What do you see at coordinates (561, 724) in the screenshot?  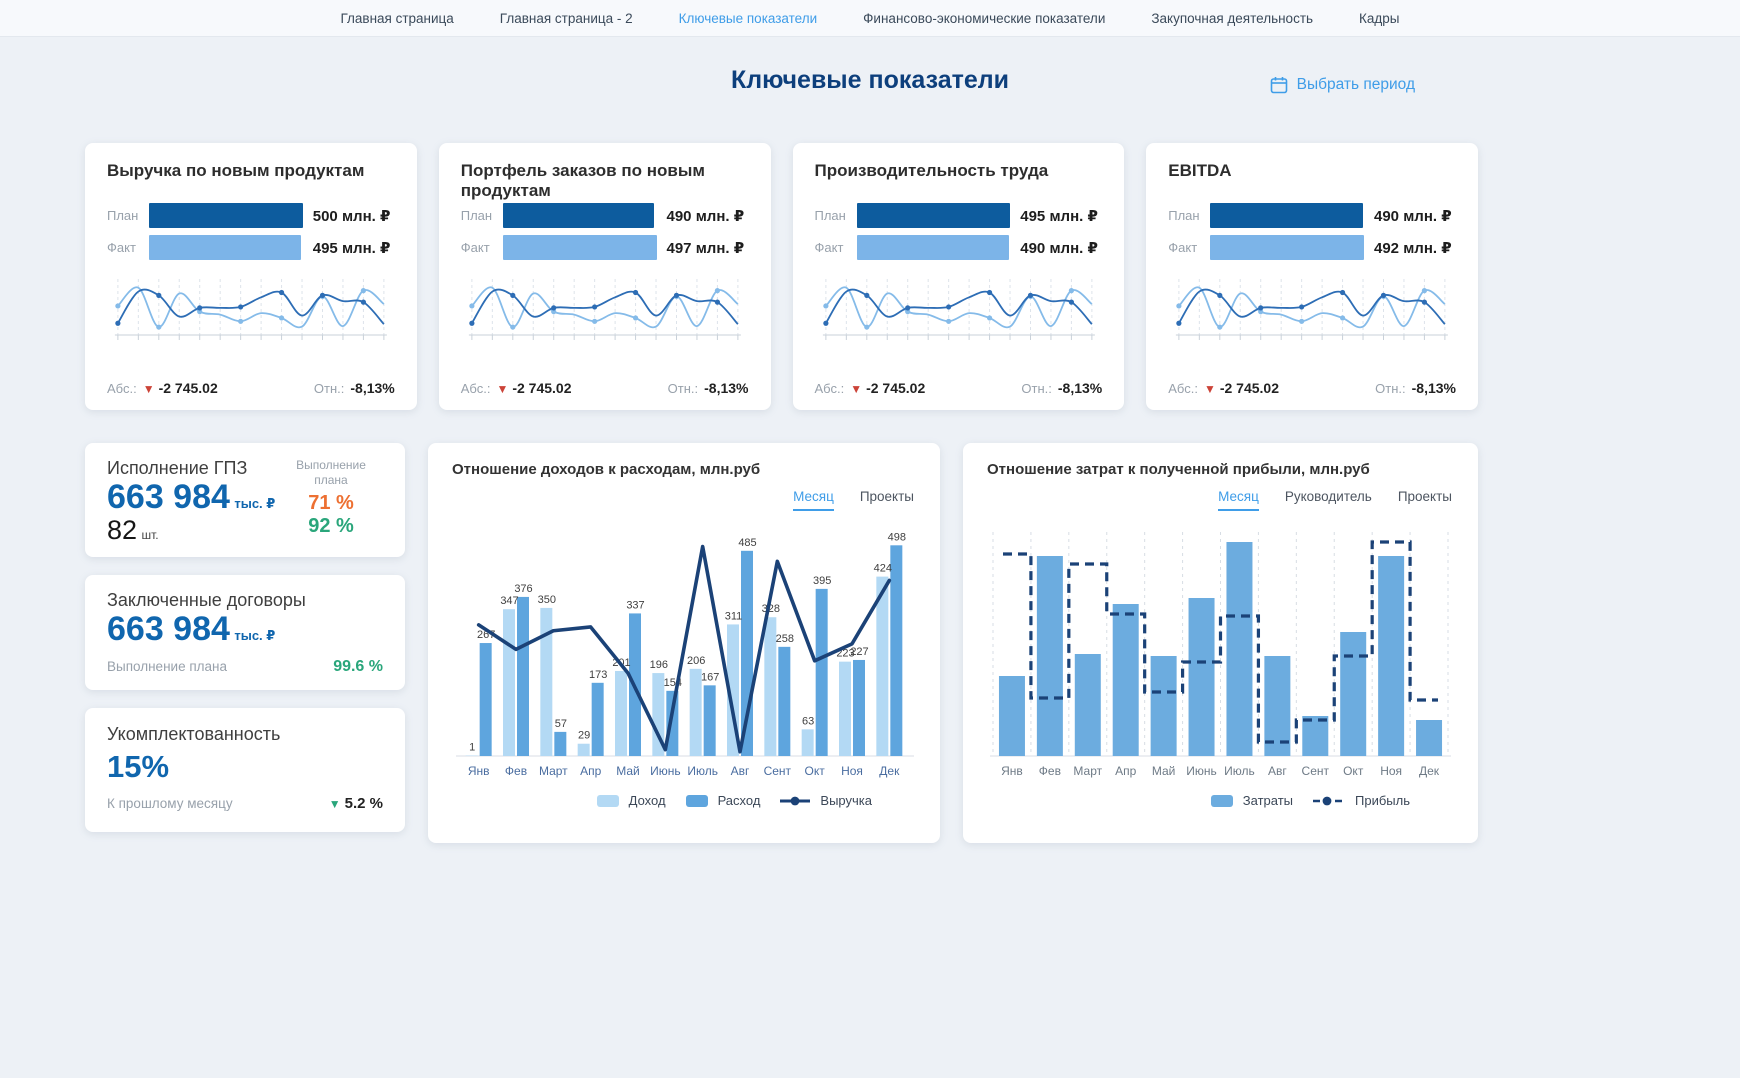 I see `svg-text: 57` at bounding box center [561, 724].